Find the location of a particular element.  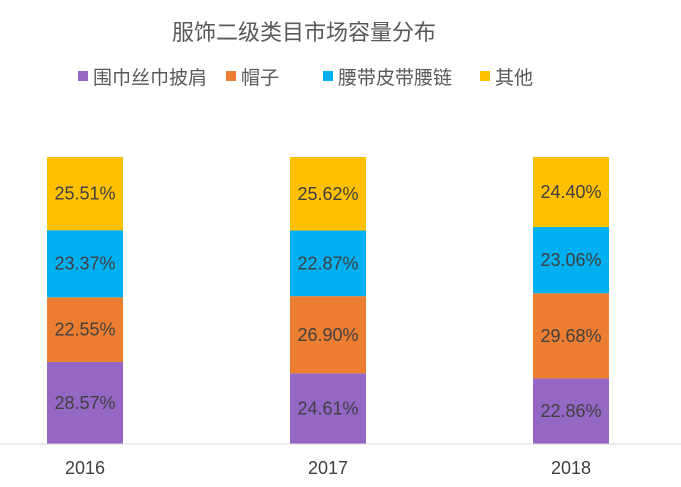

data-label: 26.90% is located at coordinates (327, 335).